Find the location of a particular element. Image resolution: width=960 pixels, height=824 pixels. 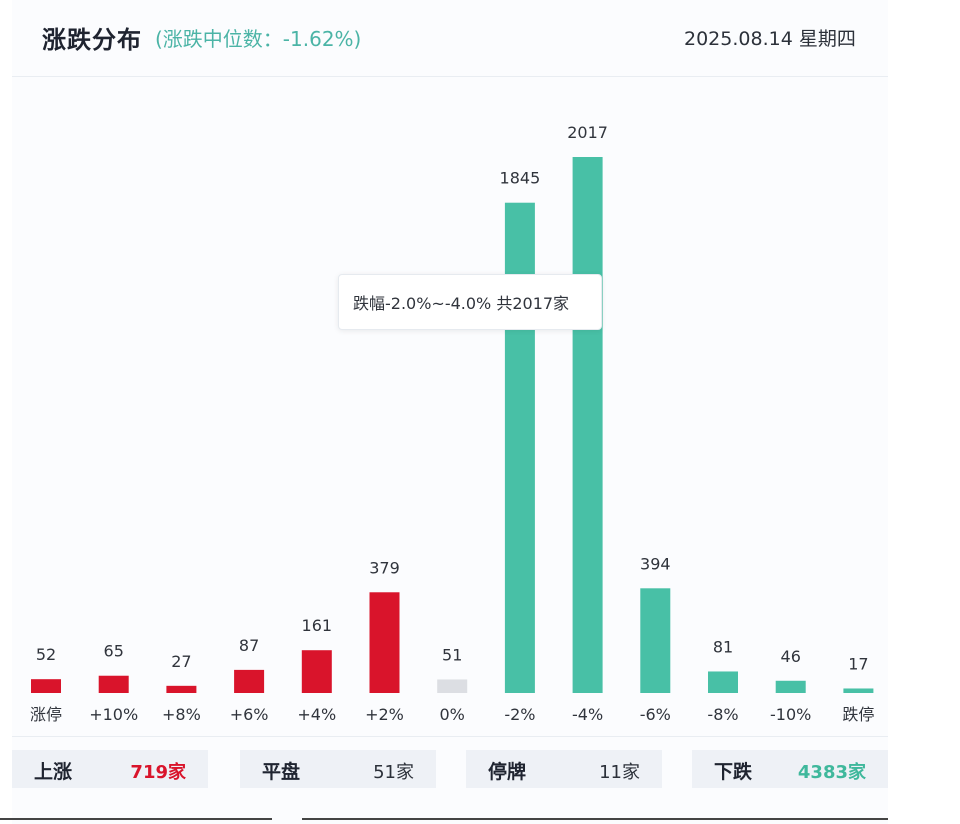

category-label: +8% is located at coordinates (181, 714).